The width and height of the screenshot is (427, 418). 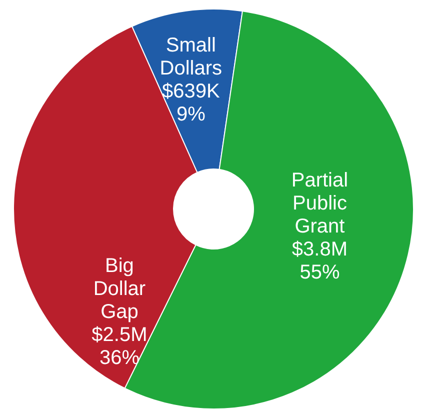 I want to click on data-label: $639K 9%, so click(x=191, y=103).